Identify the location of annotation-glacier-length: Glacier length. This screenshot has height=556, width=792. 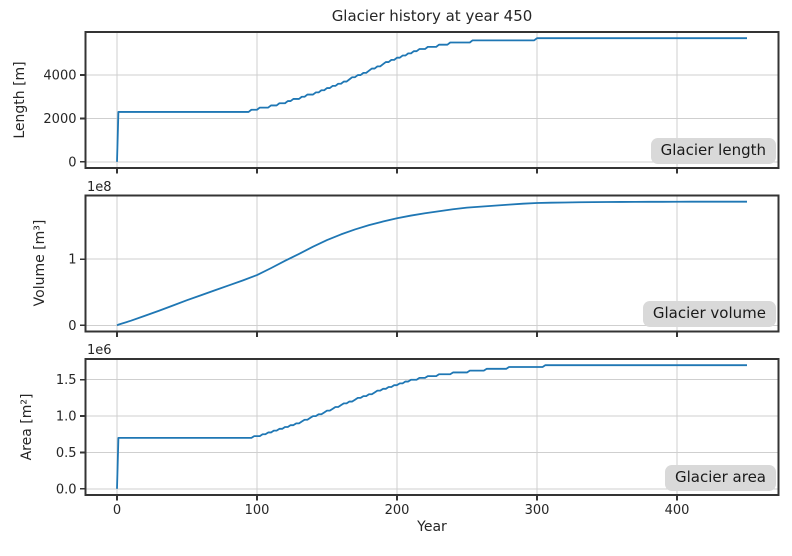
(713, 151).